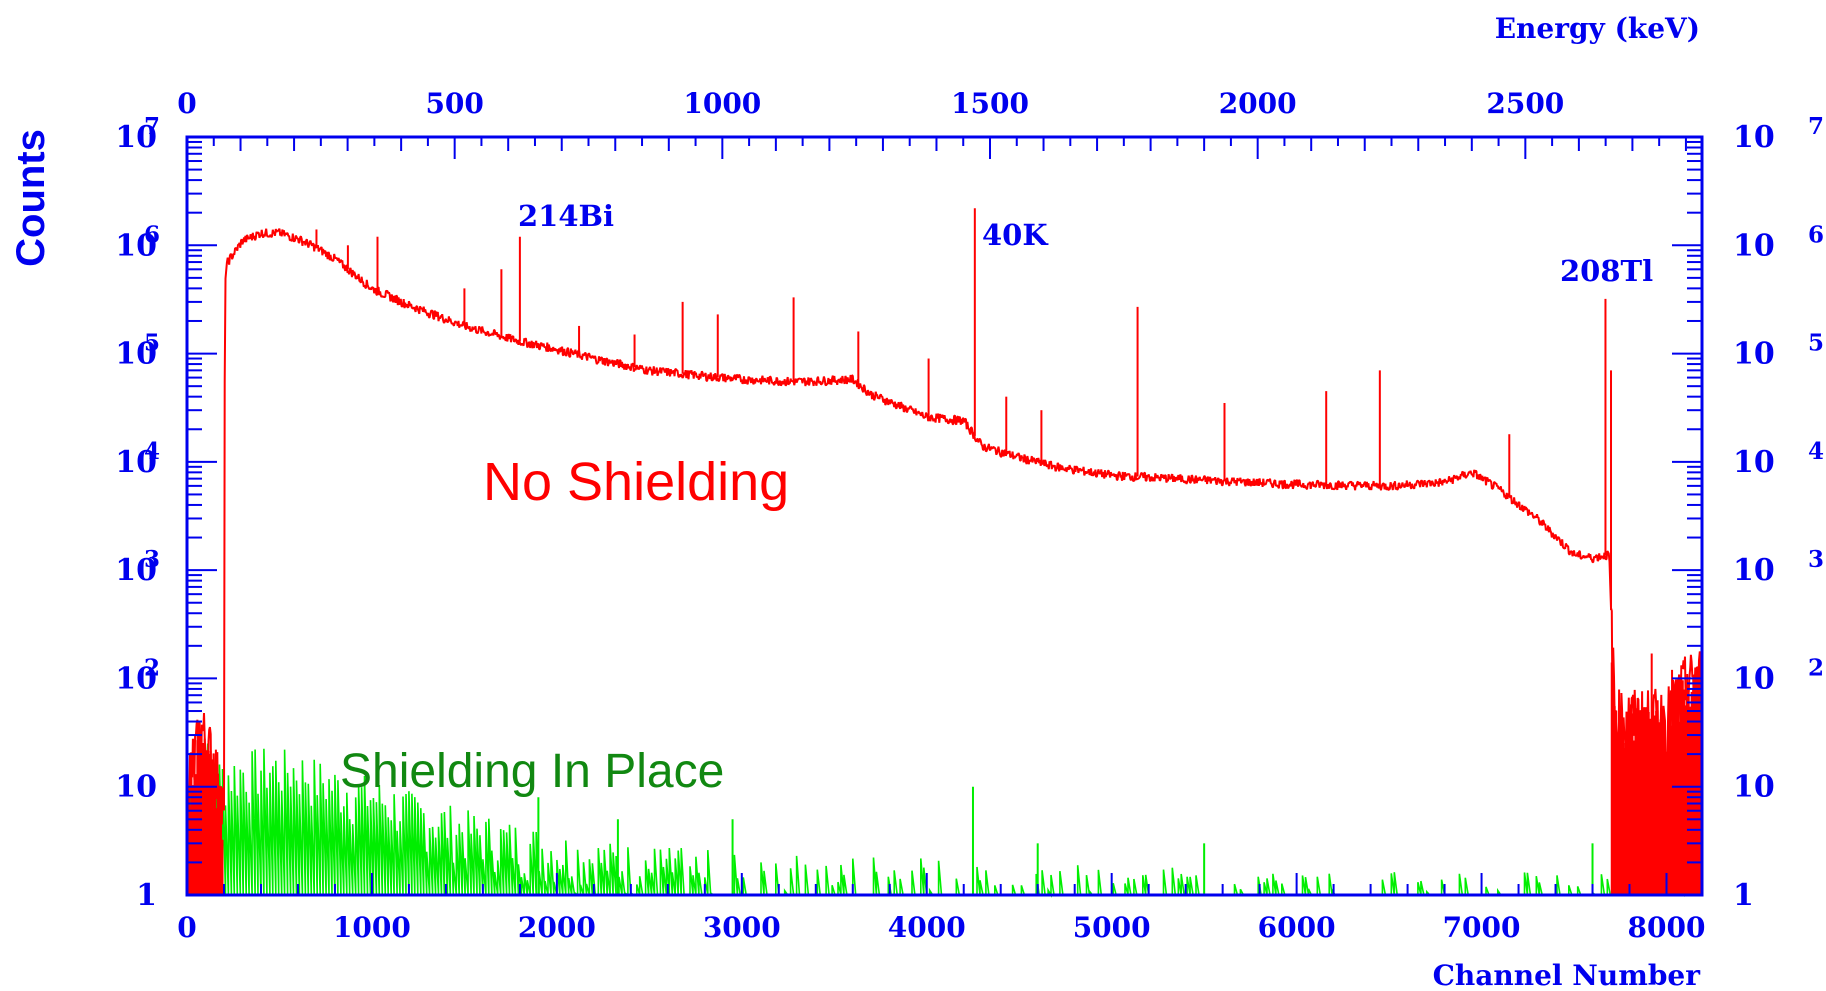 Image resolution: width=1826 pixels, height=991 pixels. What do you see at coordinates (454, 103) in the screenshot?
I see `top-tick-label-1: 500` at bounding box center [454, 103].